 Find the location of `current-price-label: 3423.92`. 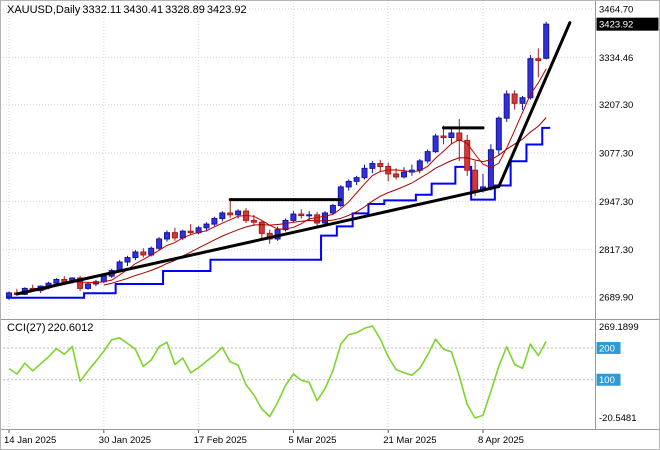

current-price-label: 3423.92 is located at coordinates (616, 25).